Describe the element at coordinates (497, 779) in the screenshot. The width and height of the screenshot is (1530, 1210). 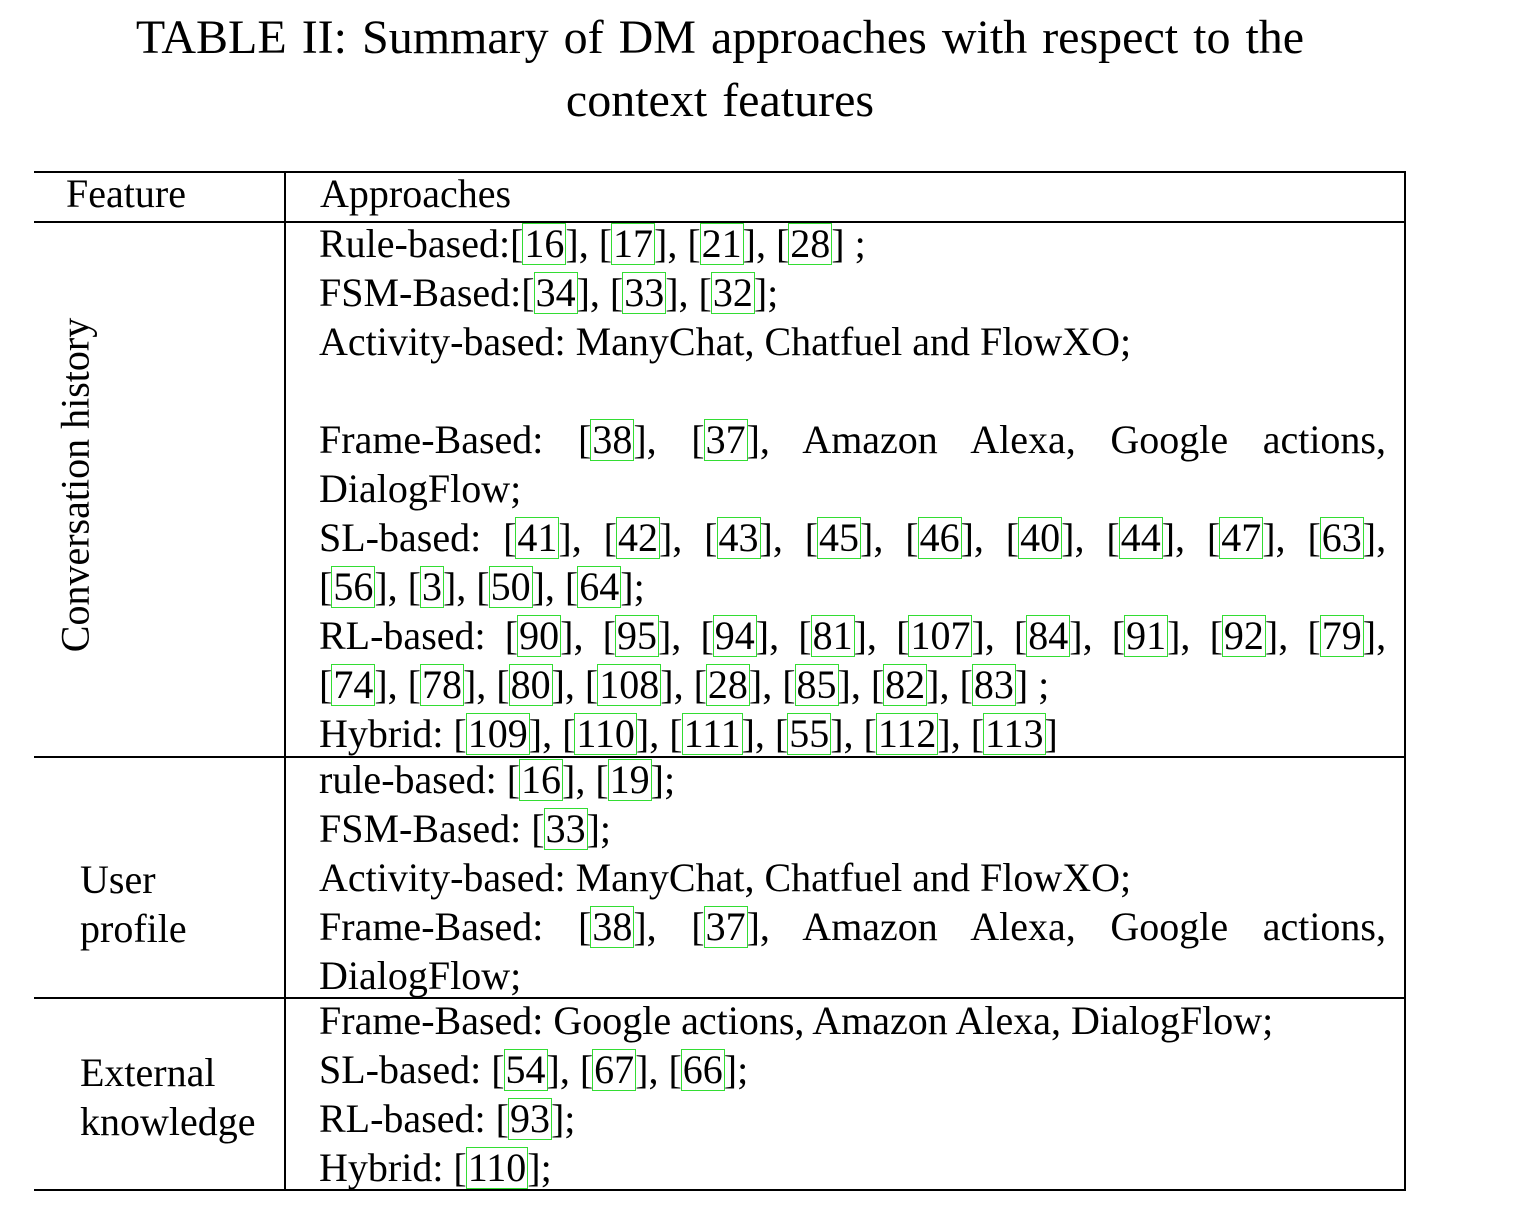
I see `approach-line: rule-based: [16], [19];` at that location.